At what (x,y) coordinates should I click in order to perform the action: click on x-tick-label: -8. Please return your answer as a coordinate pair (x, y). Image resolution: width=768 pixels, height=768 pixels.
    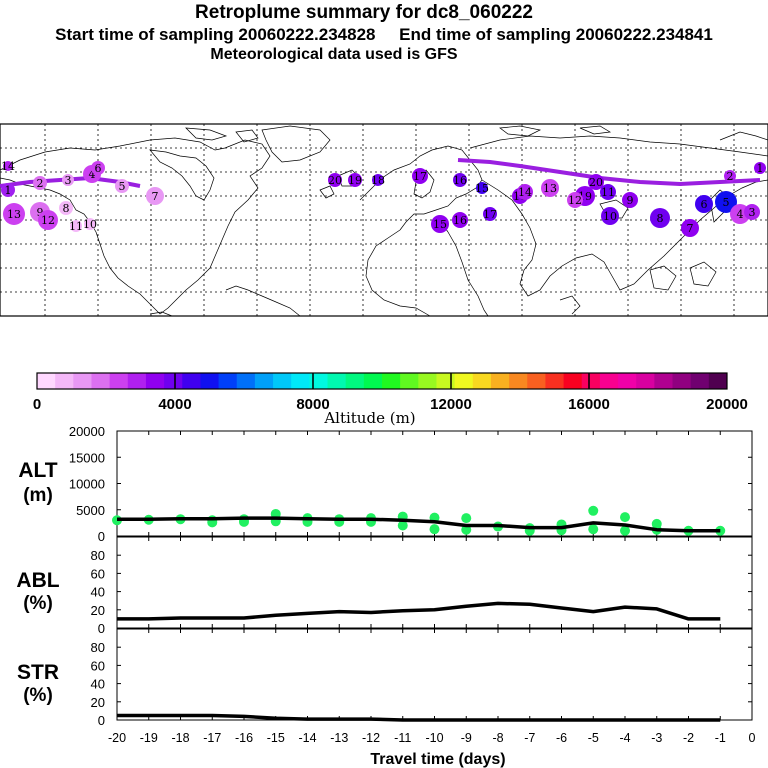
    Looking at the image, I should click on (497, 738).